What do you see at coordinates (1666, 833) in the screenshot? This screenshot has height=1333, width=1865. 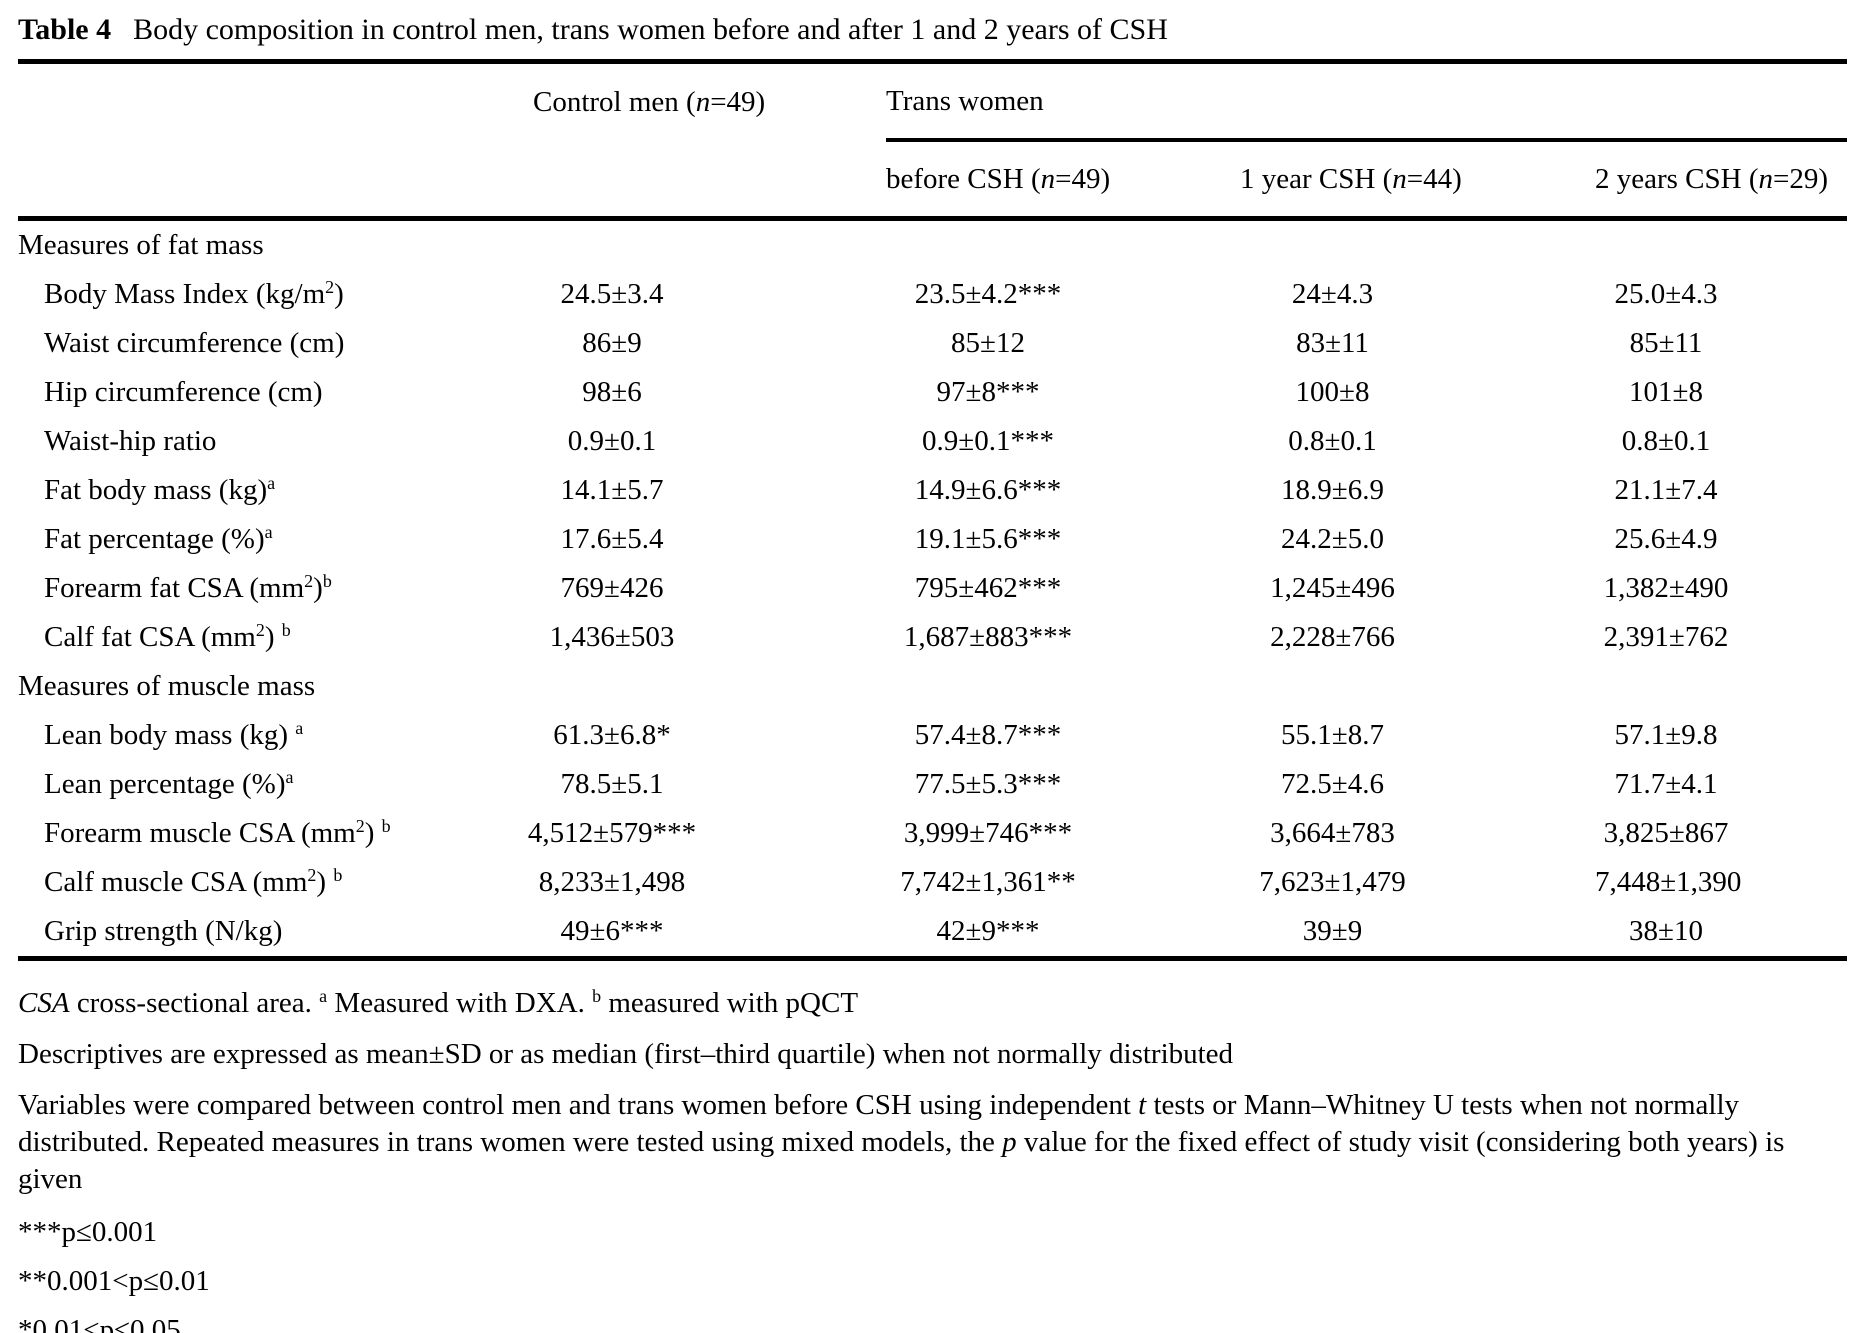 I see `value-2-years-csh: 3,825±867` at bounding box center [1666, 833].